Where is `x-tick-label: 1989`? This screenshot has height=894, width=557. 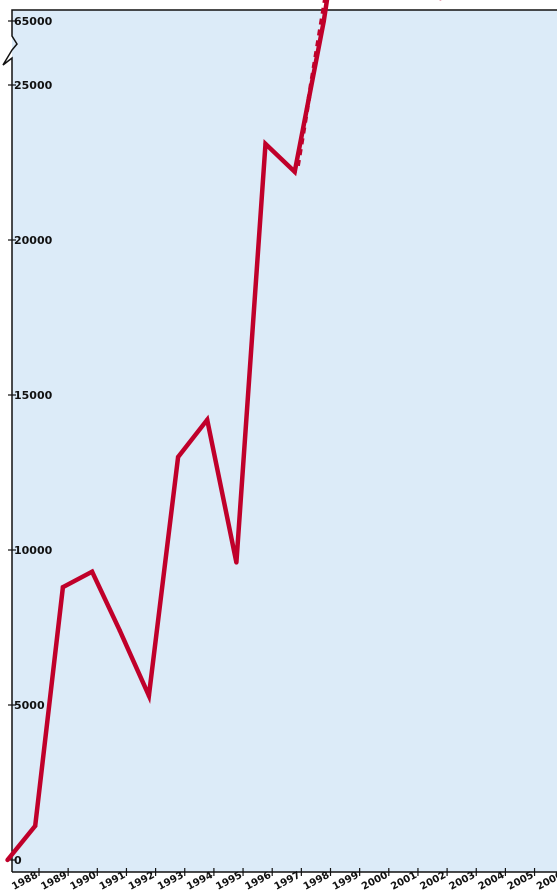
x-tick-label: 1989 is located at coordinates (54, 881).